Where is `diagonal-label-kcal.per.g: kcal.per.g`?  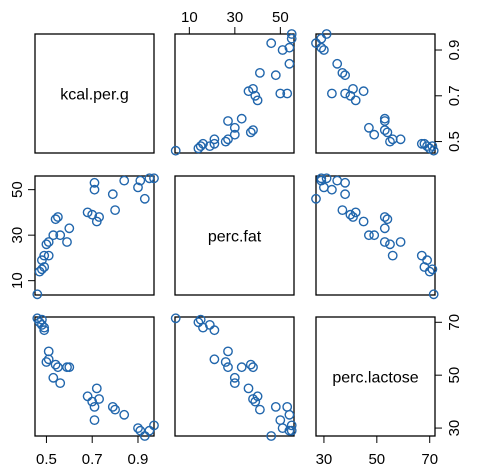 diagonal-label-kcal.per.g: kcal.per.g is located at coordinates (94, 95).